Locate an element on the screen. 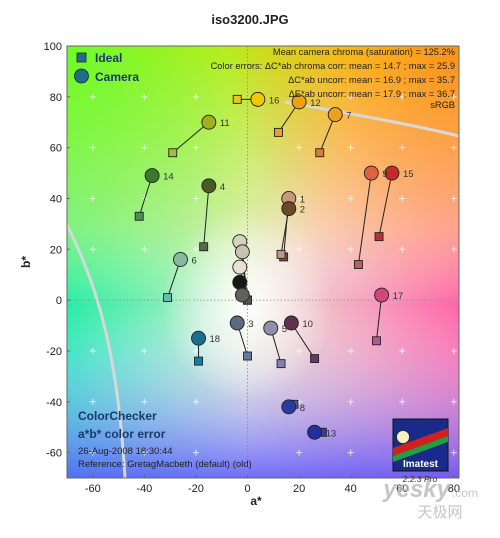 Image resolution: width=500 pixels, height=538 pixels. legend-camera-marker is located at coordinates (81, 76).